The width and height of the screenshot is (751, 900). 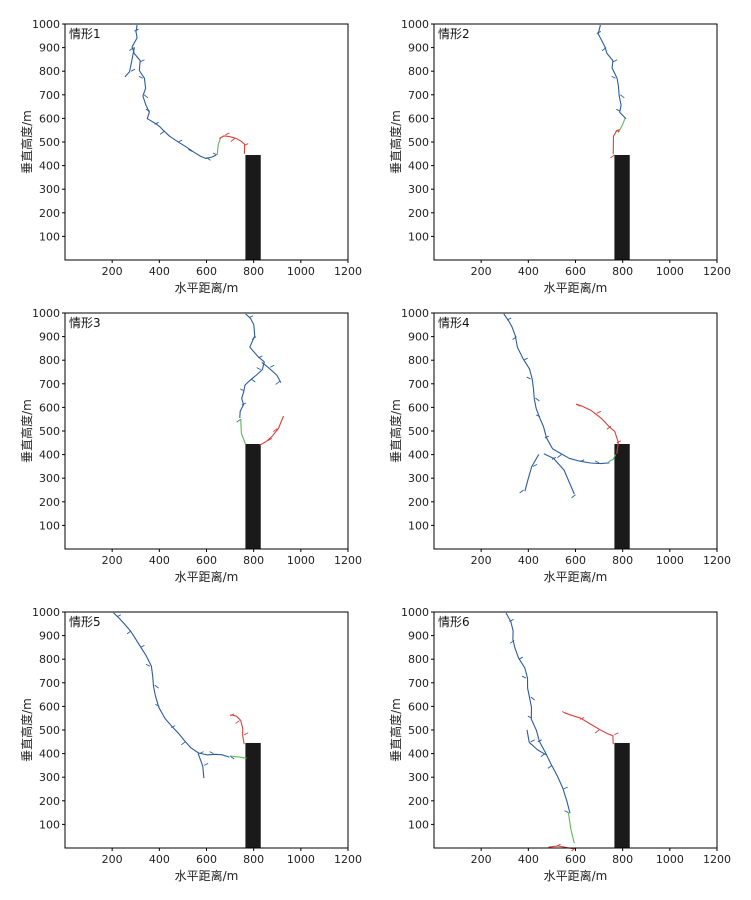 What do you see at coordinates (454, 34) in the screenshot?
I see `panel-label: 情形2` at bounding box center [454, 34].